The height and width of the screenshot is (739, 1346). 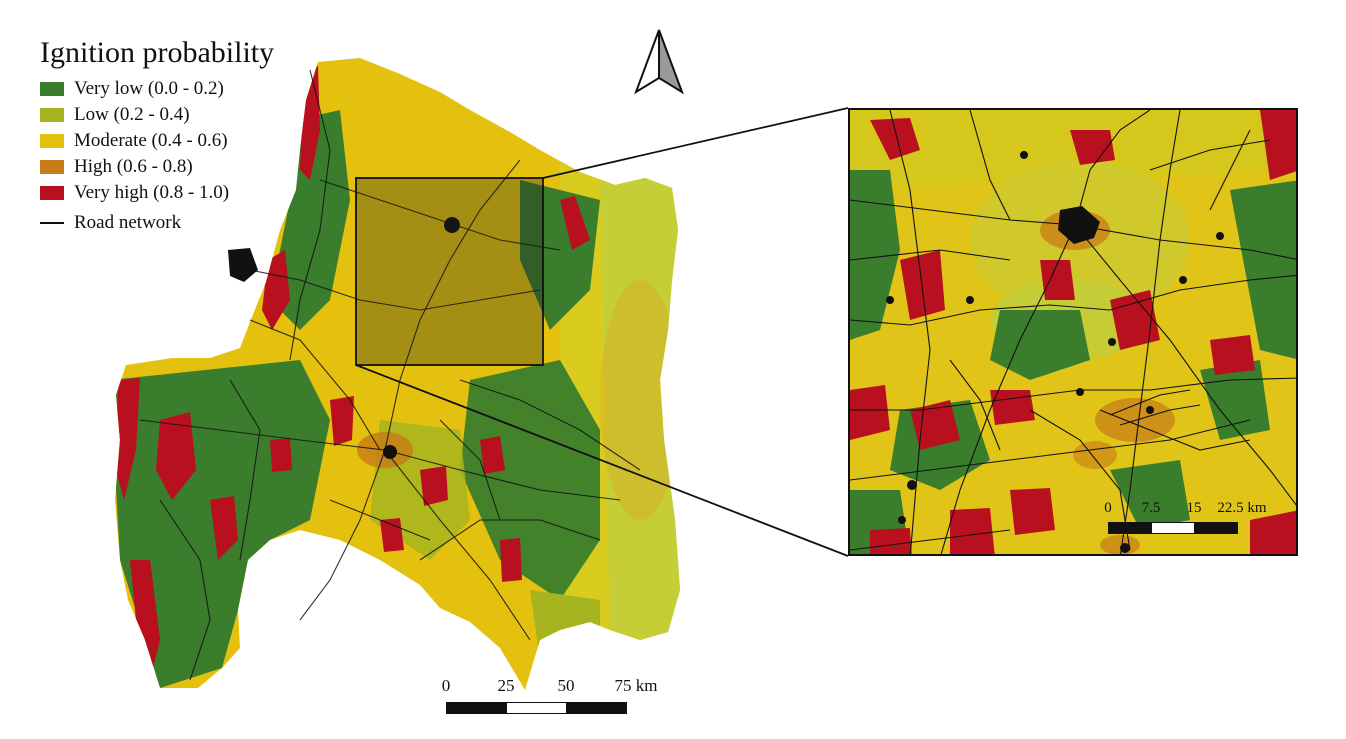 I want to click on main-scale-tick-1: 25, so click(x=506, y=685).